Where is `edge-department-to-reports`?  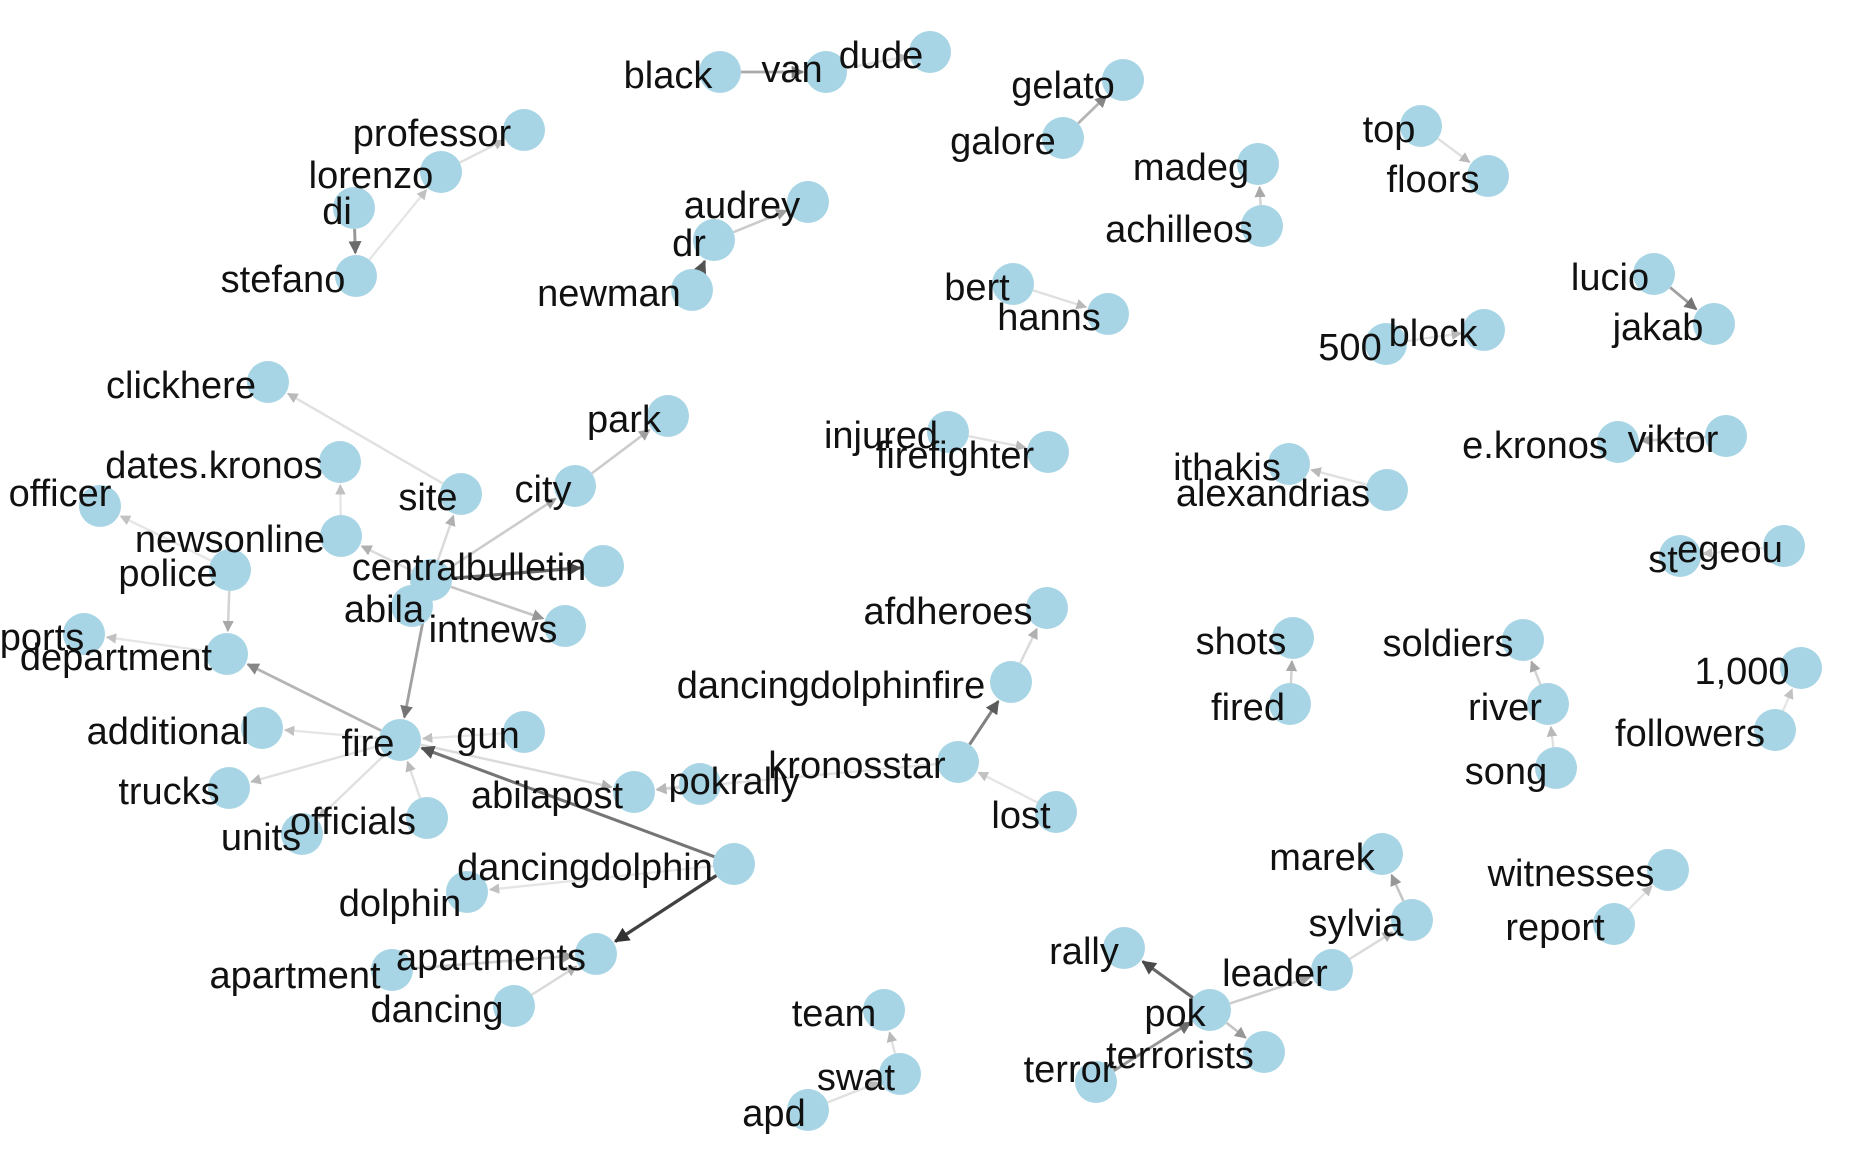 edge-department-to-reports is located at coordinates (156, 643).